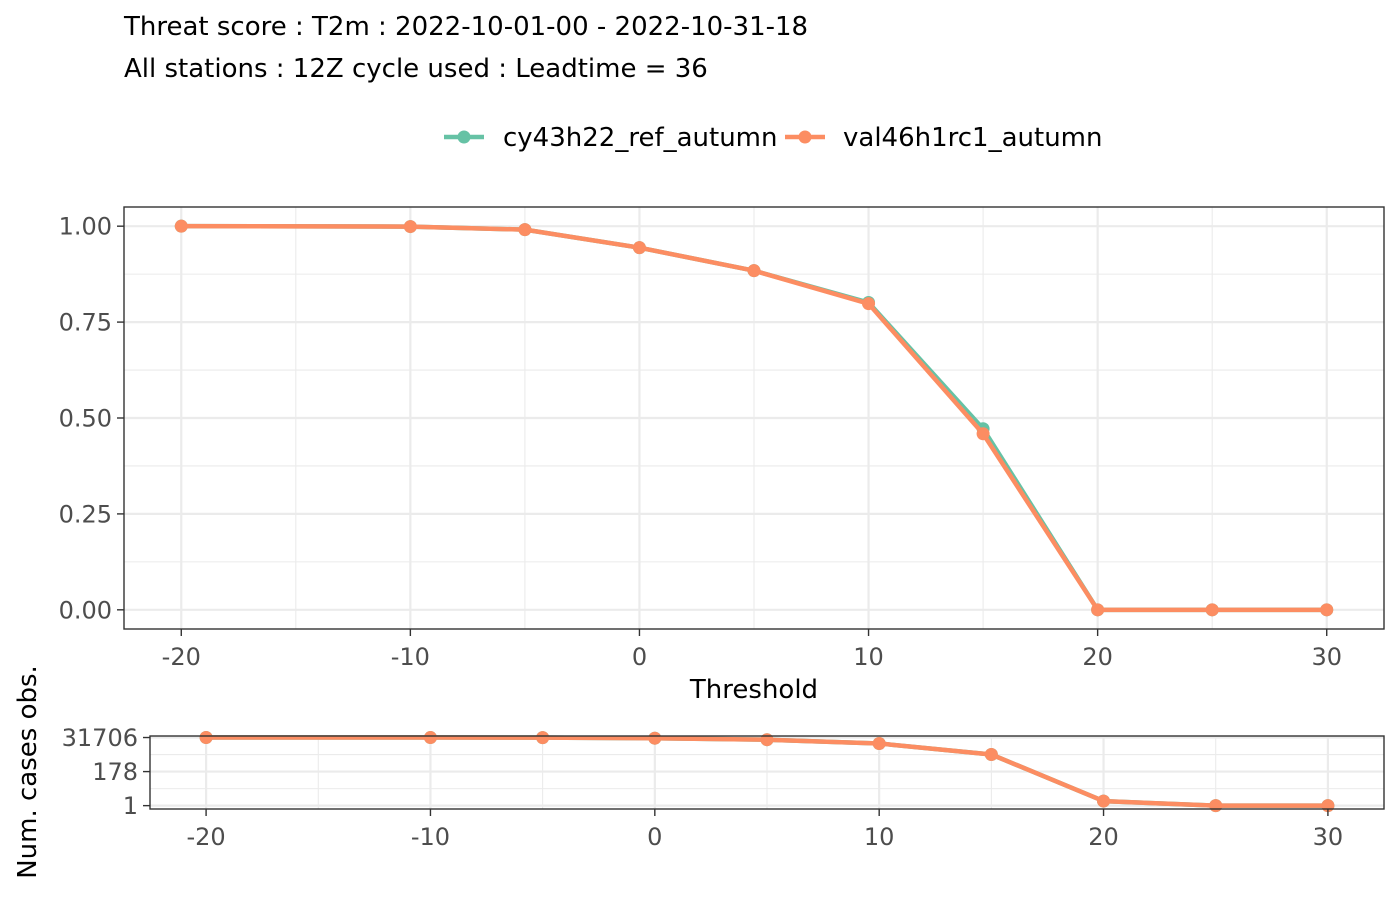 The image size is (1400, 904). I want to click on legend-item-cy43h22-ref-autumn: cy43h22_ref_autumn, so click(611, 138).